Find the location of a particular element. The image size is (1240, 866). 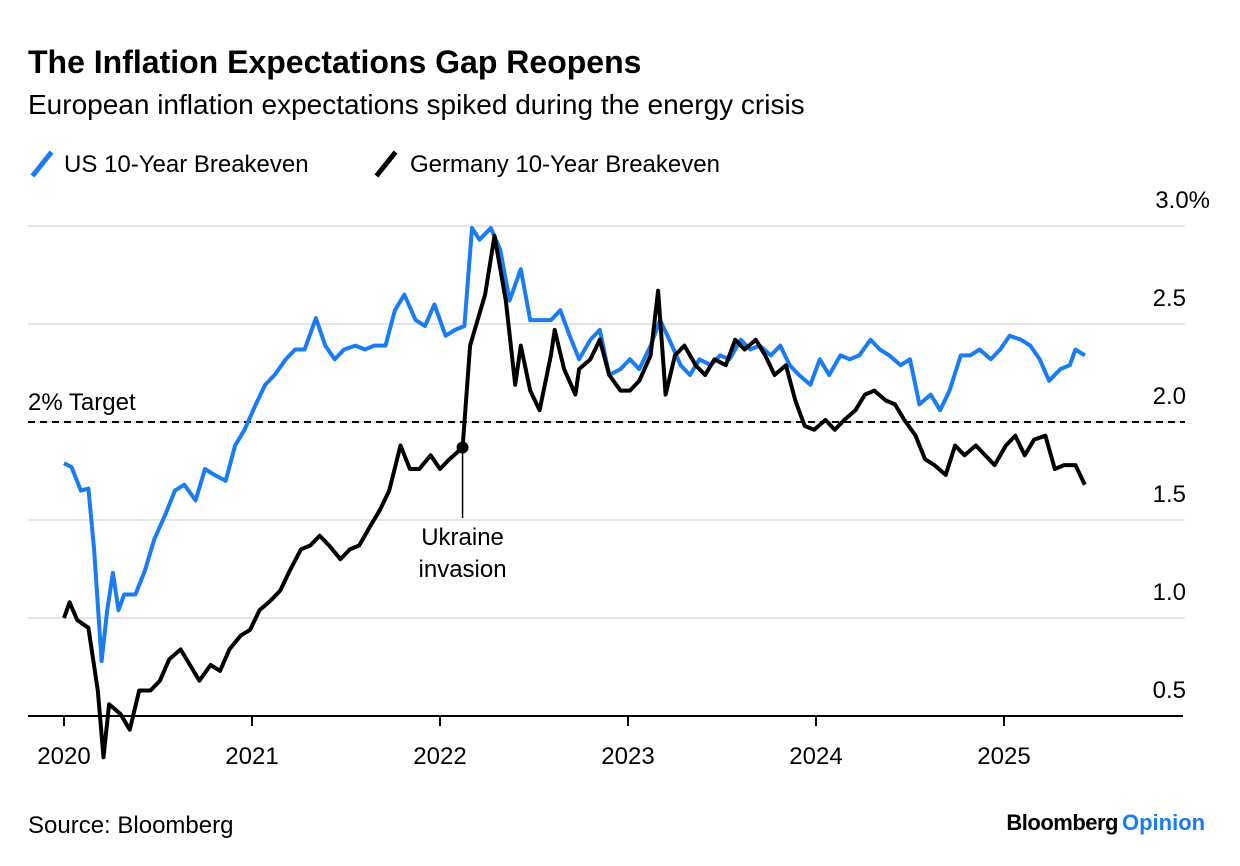

target-label: 2% Target is located at coordinates (82, 402).